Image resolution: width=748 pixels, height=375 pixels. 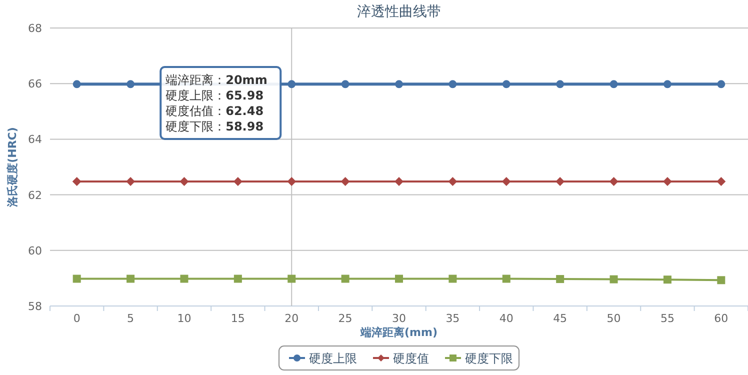 What do you see at coordinates (453, 318) in the screenshot?
I see `x-tick-label: 35` at bounding box center [453, 318].